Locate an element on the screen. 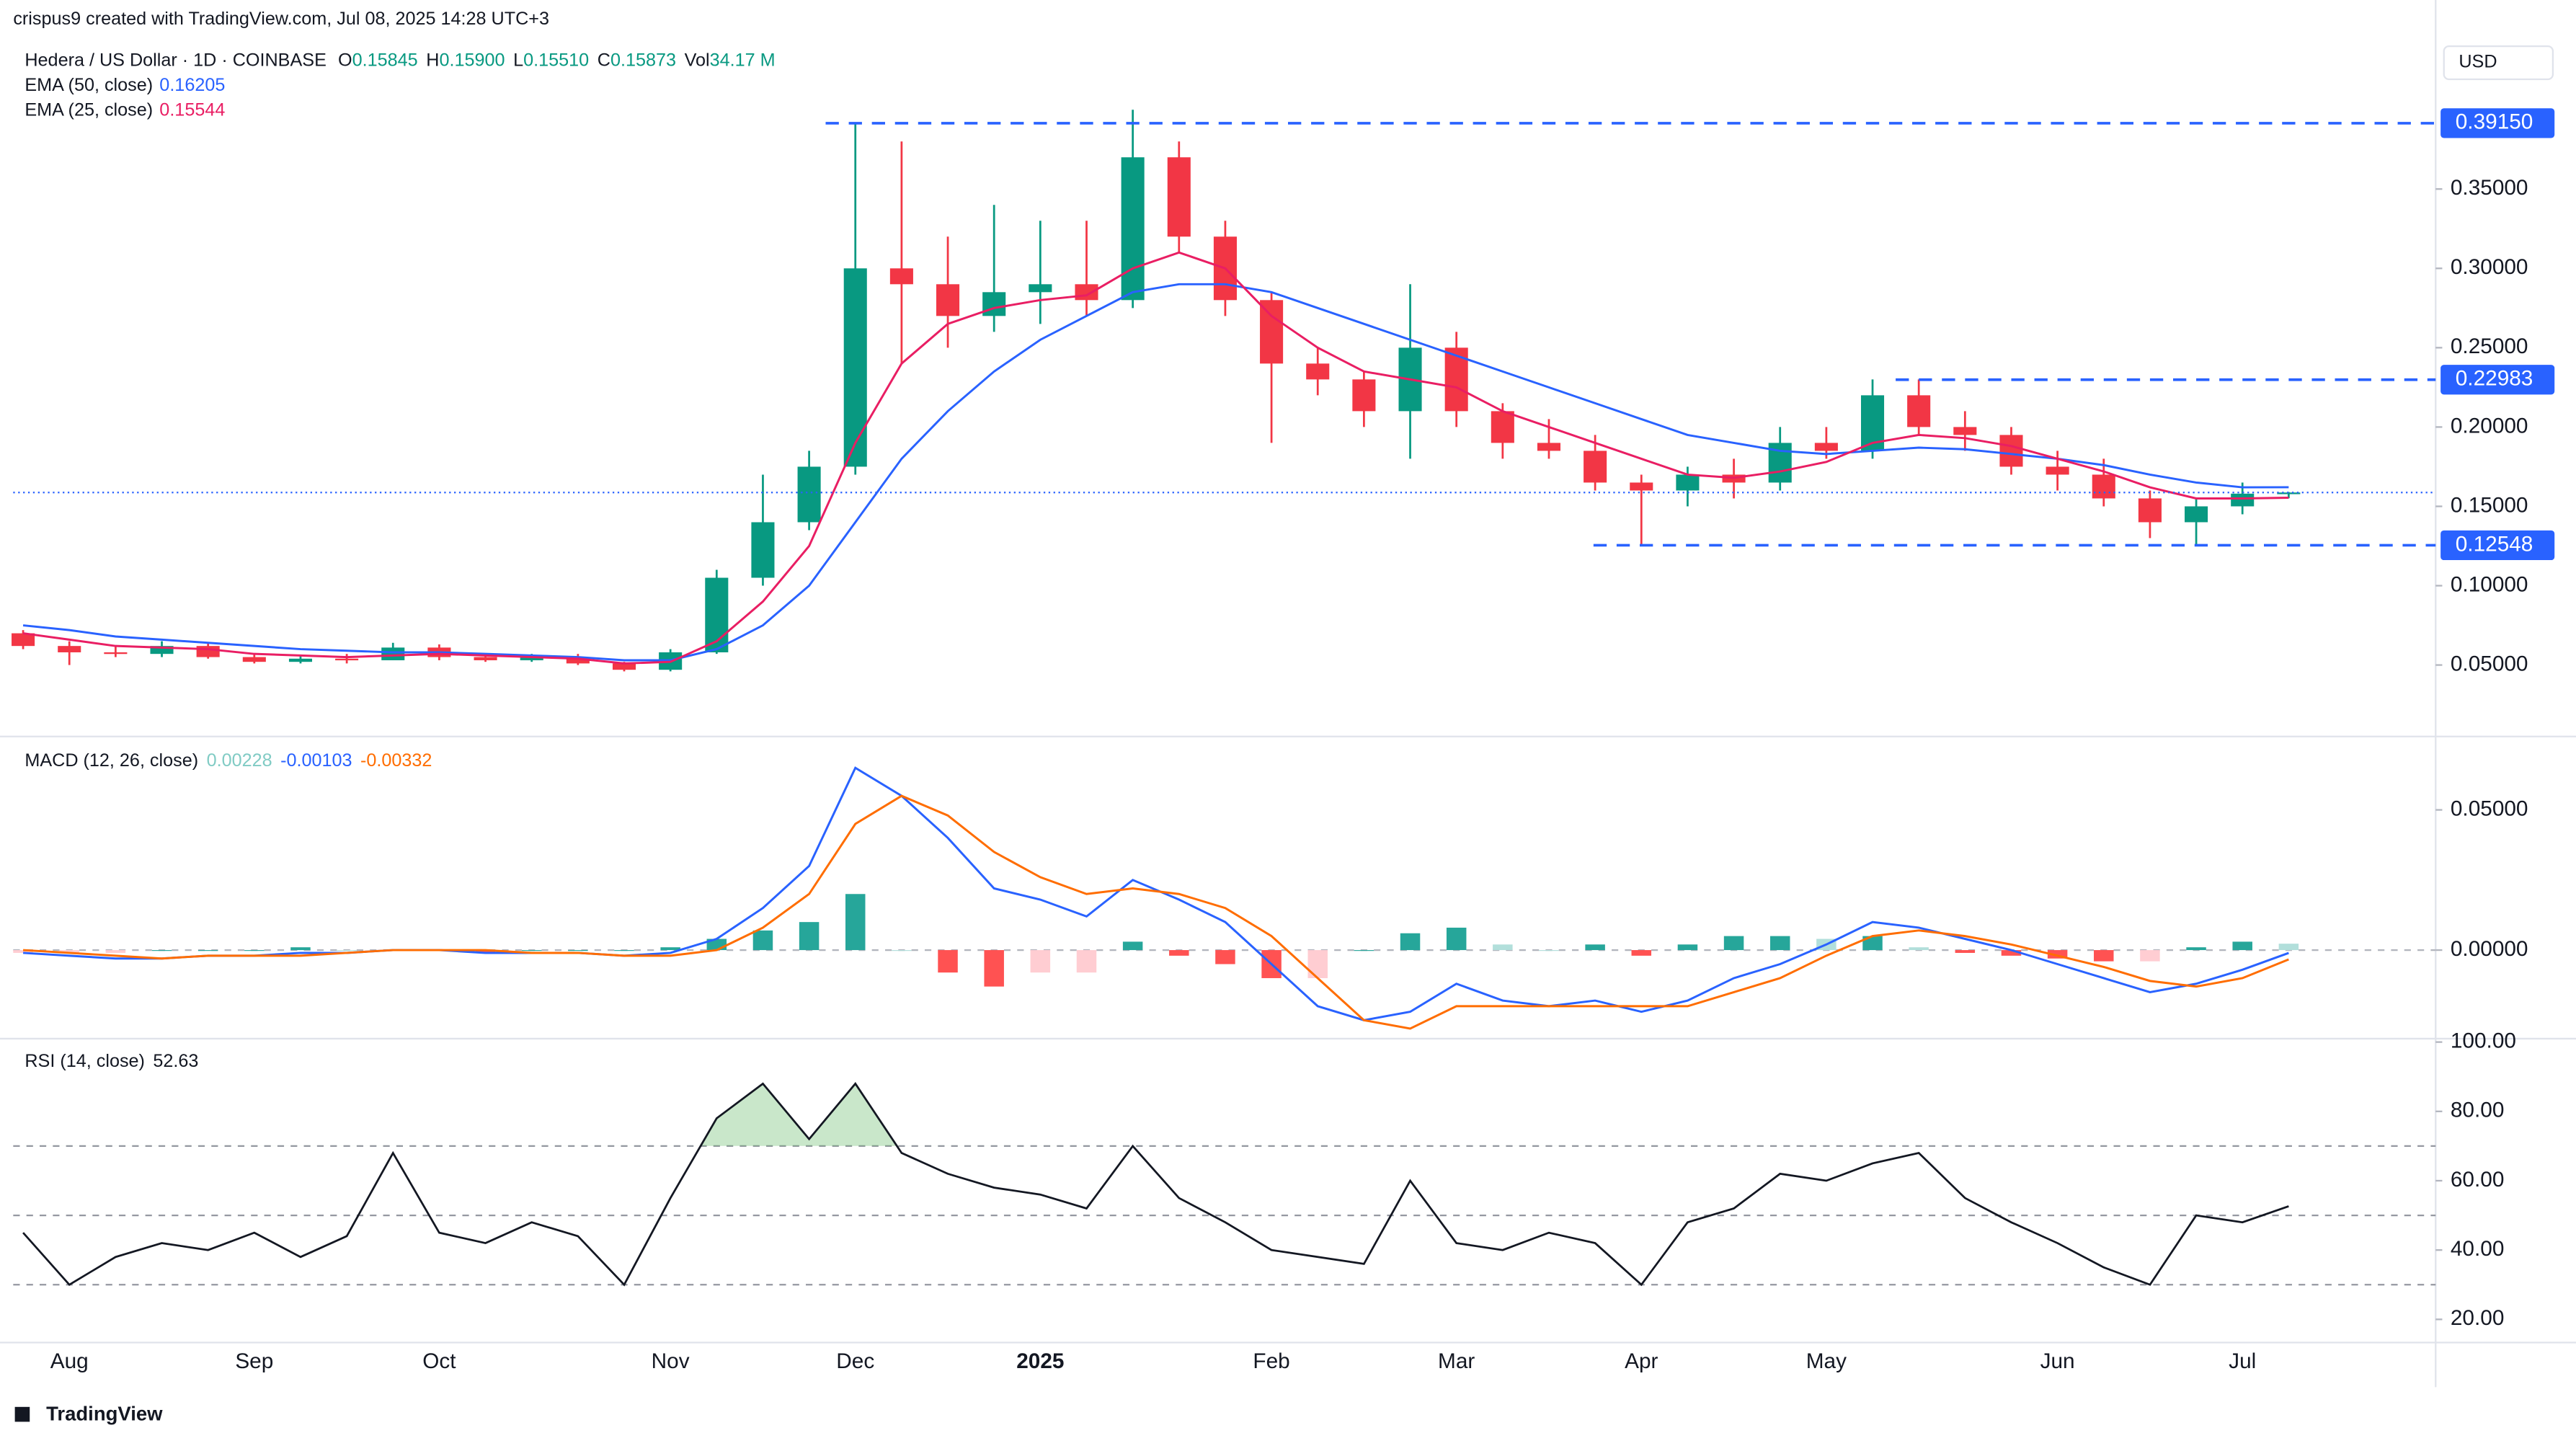 Image resolution: width=2576 pixels, height=1433 pixels. ema-legend: EMA (25, close) 0.15544 is located at coordinates (125, 109).